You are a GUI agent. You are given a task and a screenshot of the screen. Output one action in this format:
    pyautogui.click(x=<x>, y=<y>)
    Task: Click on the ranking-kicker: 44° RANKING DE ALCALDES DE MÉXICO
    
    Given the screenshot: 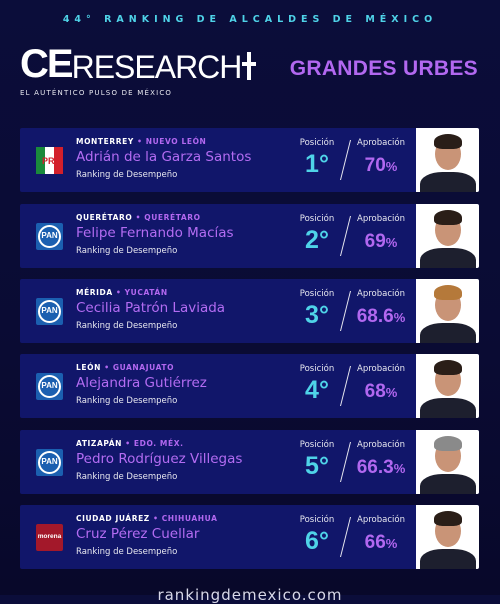 What is the action you would take?
    pyautogui.click(x=250, y=19)
    